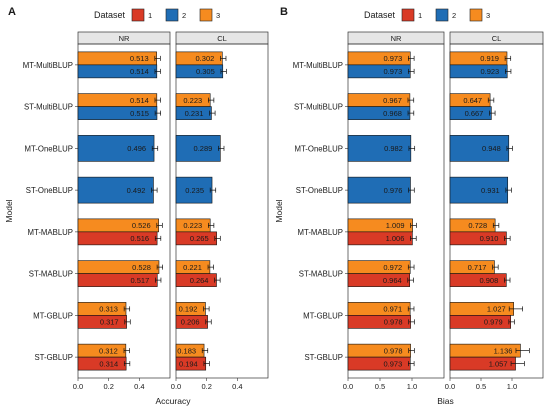  I want to click on legend: Dataset 1 2 3 Dataset 1 2 3, so click(292, 15).